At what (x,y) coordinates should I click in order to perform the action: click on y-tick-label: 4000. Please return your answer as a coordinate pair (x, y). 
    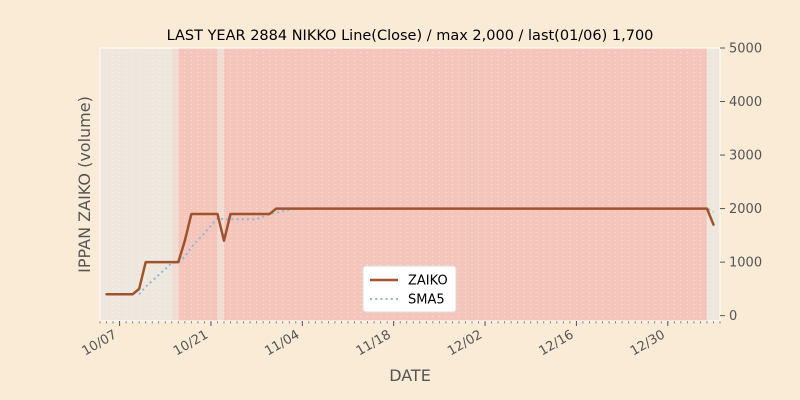
    Looking at the image, I should click on (745, 102).